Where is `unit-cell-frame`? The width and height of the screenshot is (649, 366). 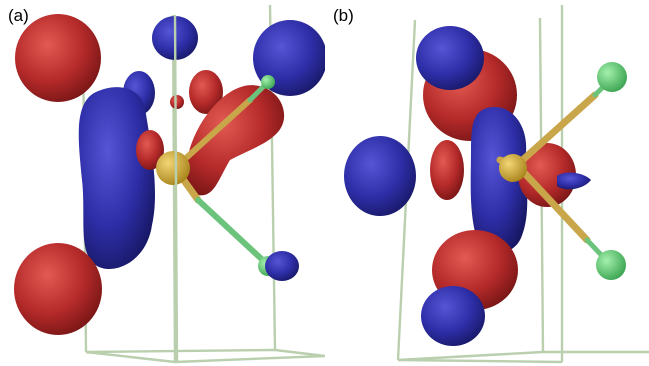 unit-cell-frame is located at coordinates (176, 188).